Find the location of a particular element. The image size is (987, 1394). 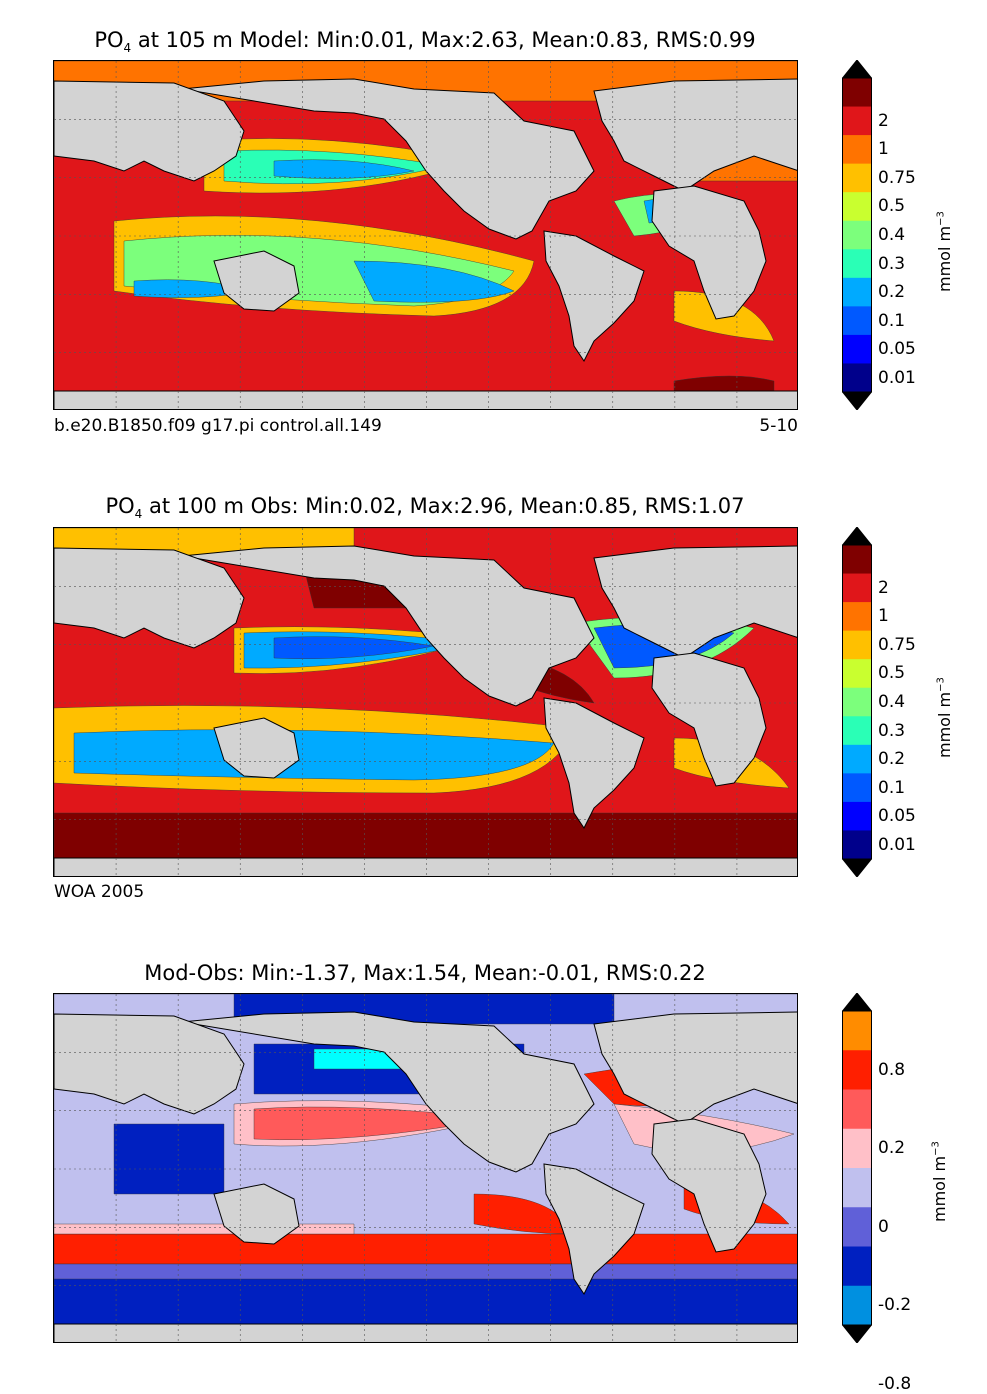

colorbar-tick-label: 0 is located at coordinates (883, 1226).